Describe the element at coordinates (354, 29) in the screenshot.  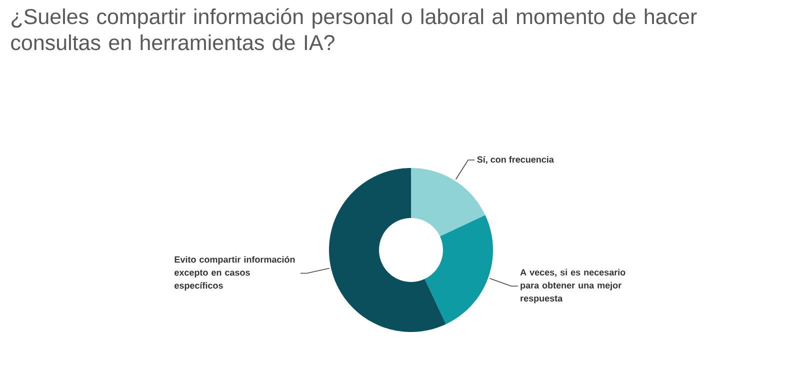
I see `chart-title: ¿Sueles compartir información personal o laboral al momento de hacer consultas en herramientas de IA?` at that location.